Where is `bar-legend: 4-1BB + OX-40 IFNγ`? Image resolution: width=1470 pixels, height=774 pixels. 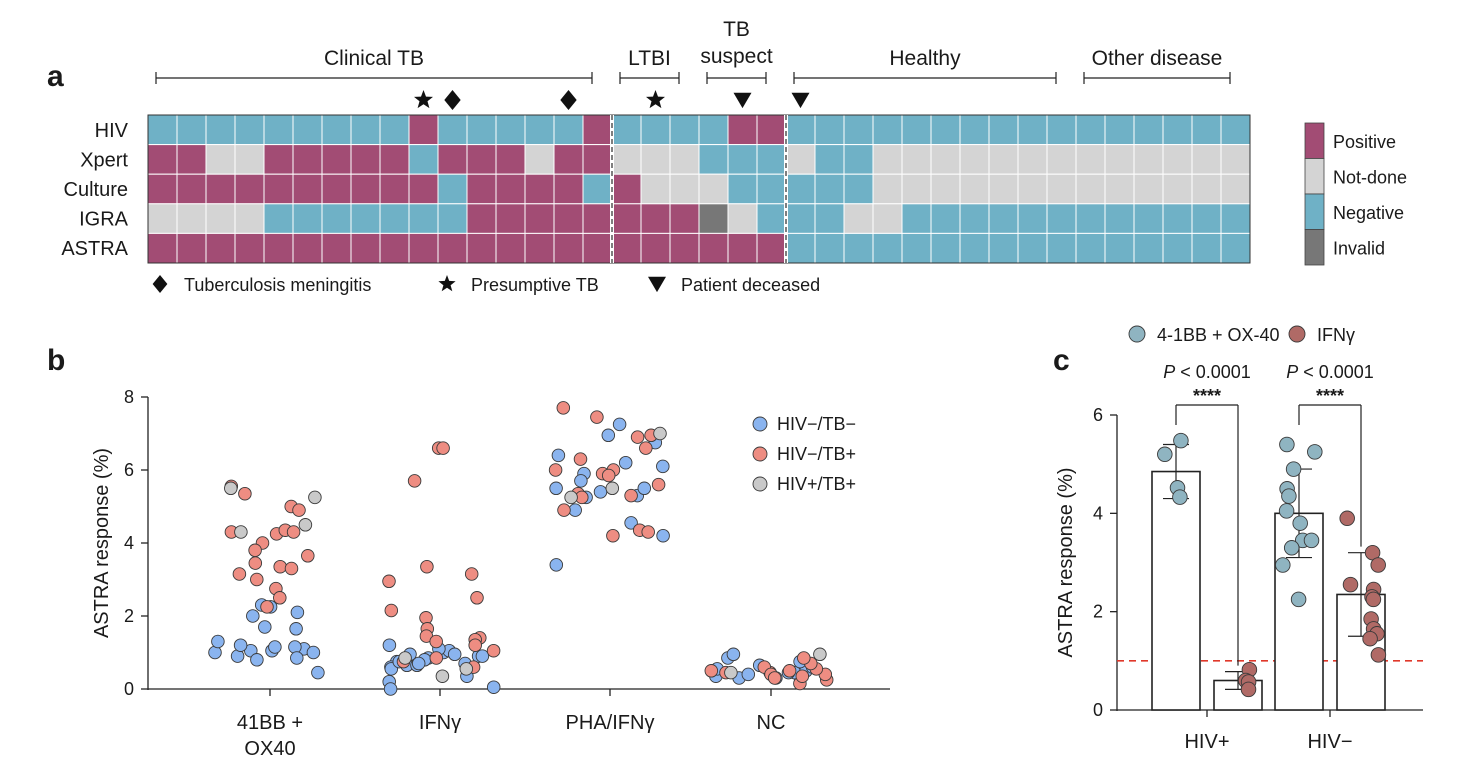 bar-legend: 4-1BB + OX-40 IFNγ is located at coordinates (1241, 335).